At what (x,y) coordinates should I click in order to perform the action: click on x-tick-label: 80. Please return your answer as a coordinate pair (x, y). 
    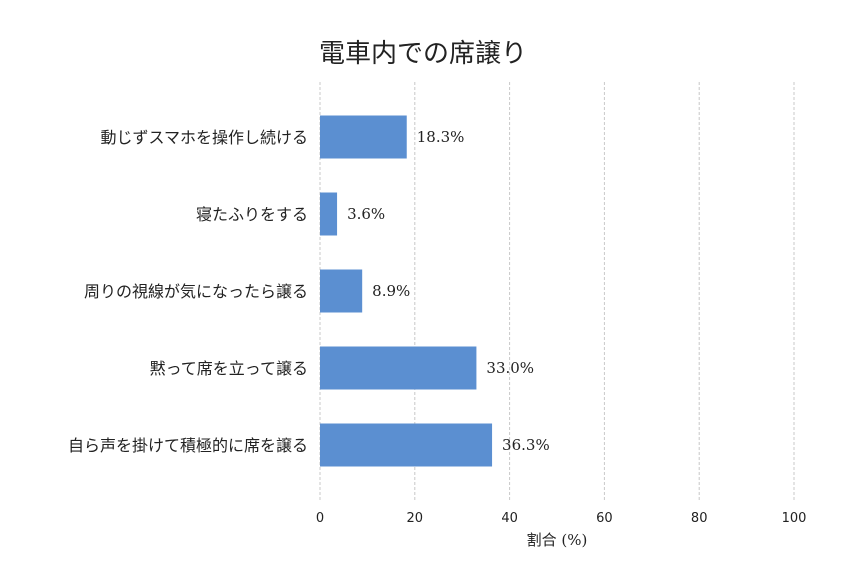
    Looking at the image, I should click on (699, 518).